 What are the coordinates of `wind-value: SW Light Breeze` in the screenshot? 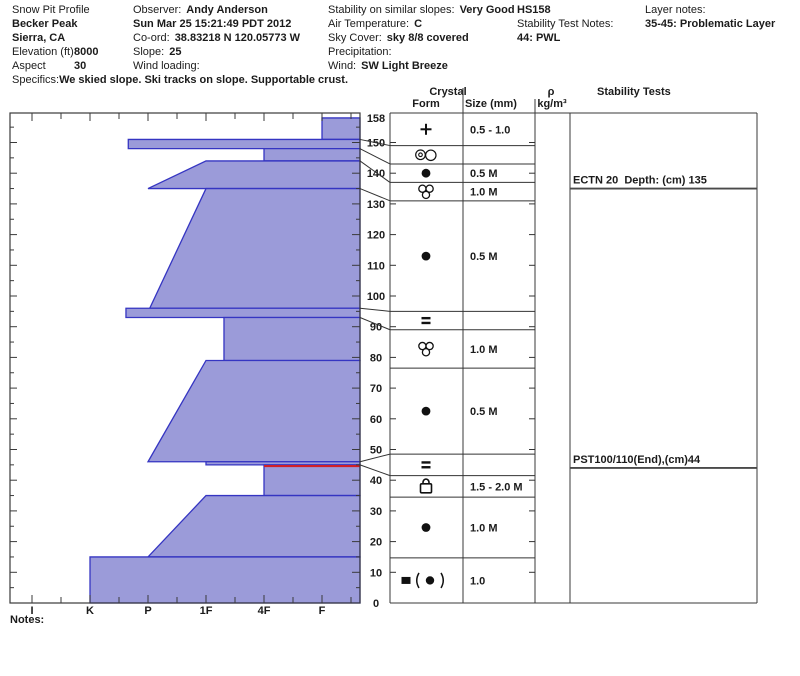 It's located at (404, 66).